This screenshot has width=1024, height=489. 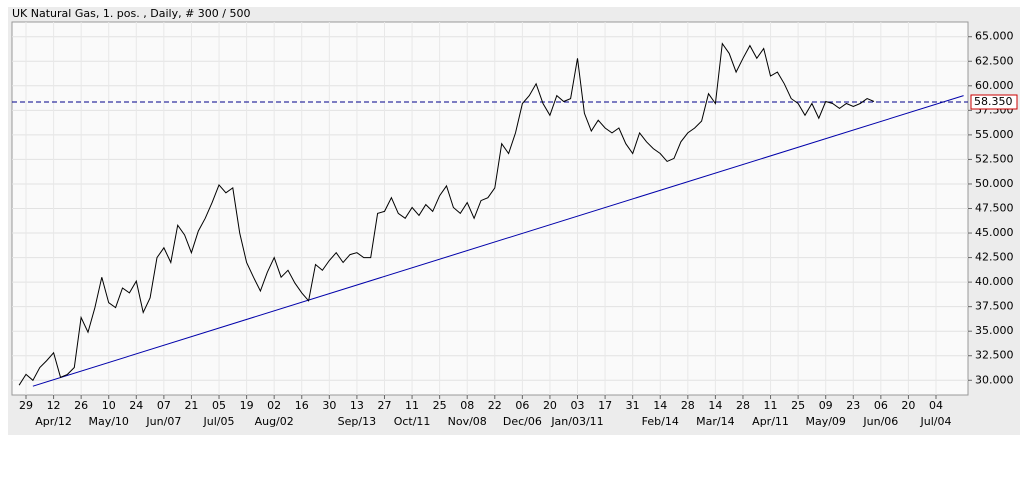 I want to click on x-tick-label: 12, so click(x=54, y=405).